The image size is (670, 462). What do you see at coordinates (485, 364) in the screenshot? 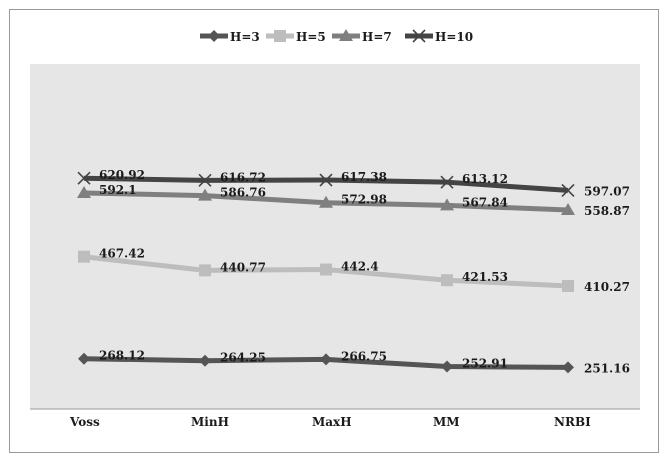
I see `data-label-h-3-mm: 252.91` at bounding box center [485, 364].